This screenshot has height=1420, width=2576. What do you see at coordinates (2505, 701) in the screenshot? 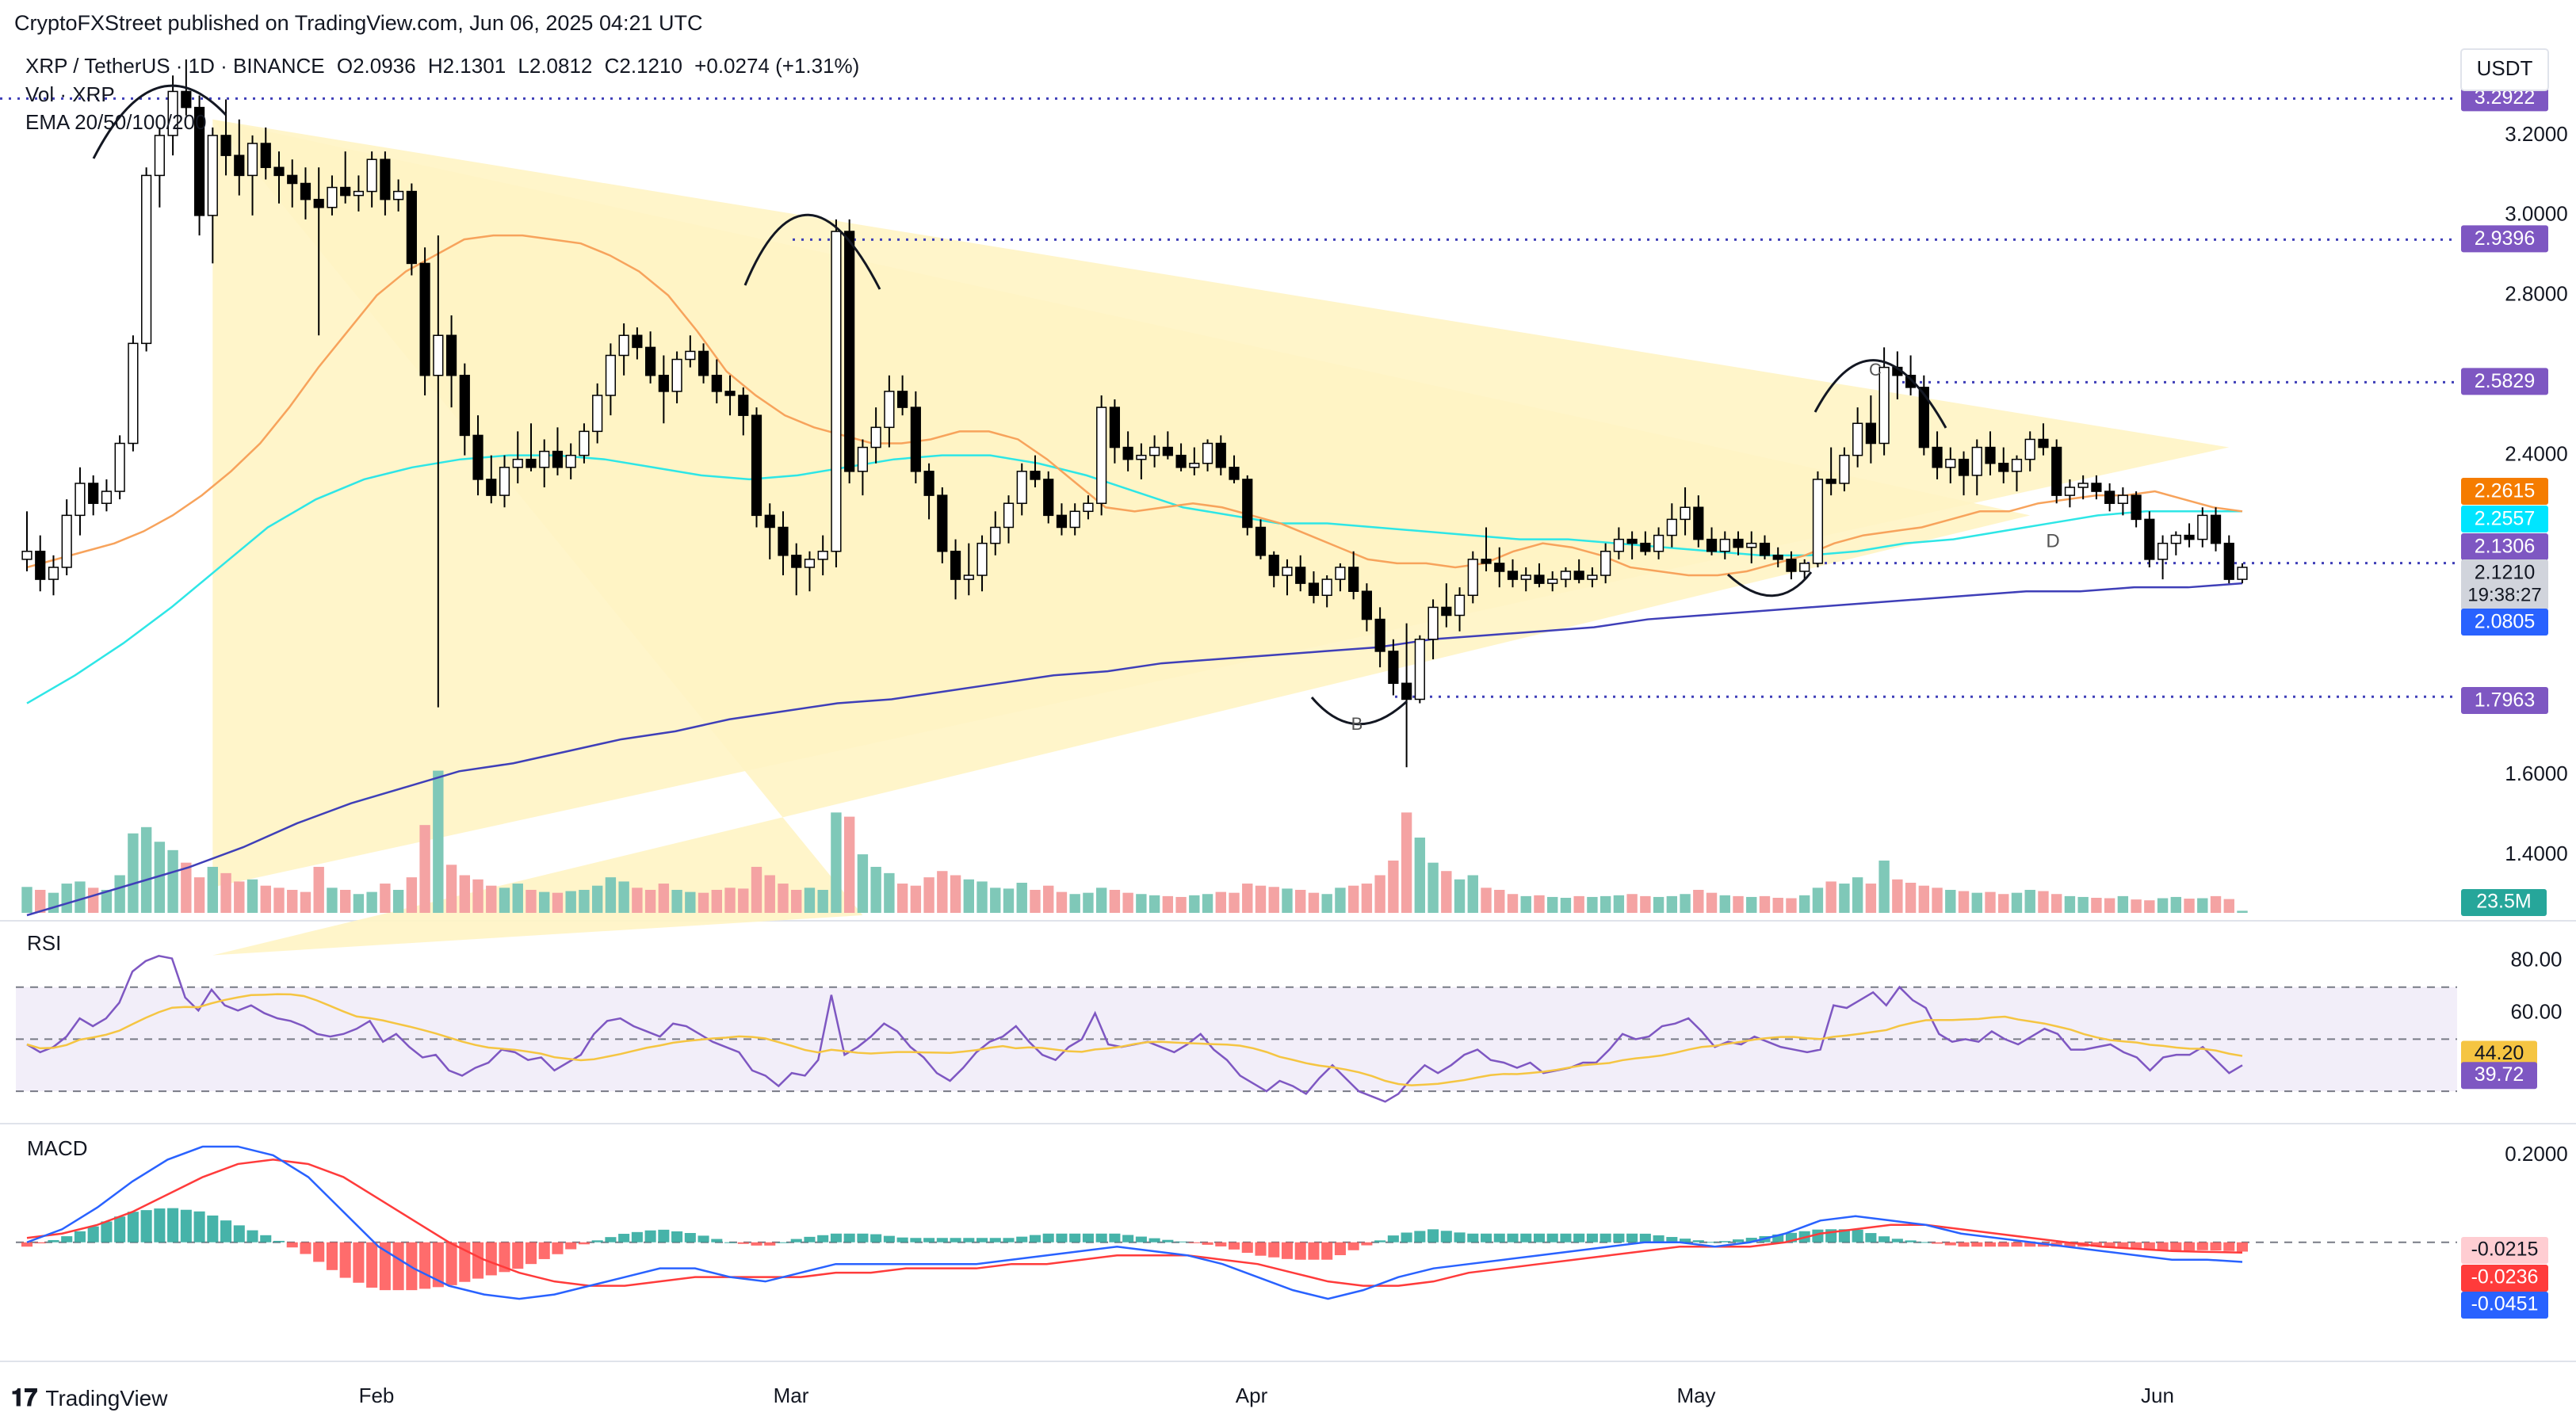
I see `price-label: 1.7963` at bounding box center [2505, 701].